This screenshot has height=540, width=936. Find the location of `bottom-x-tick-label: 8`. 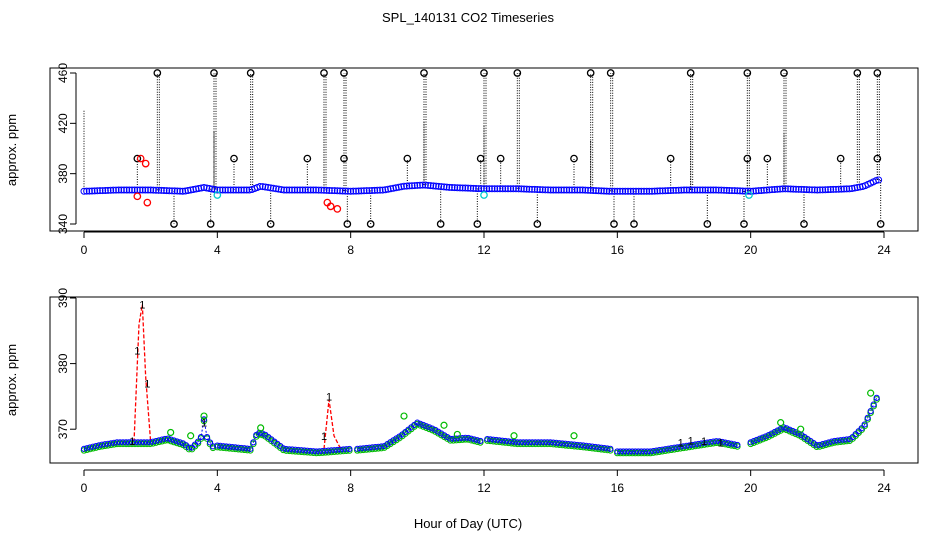

bottom-x-tick-label: 8 is located at coordinates (350, 488).